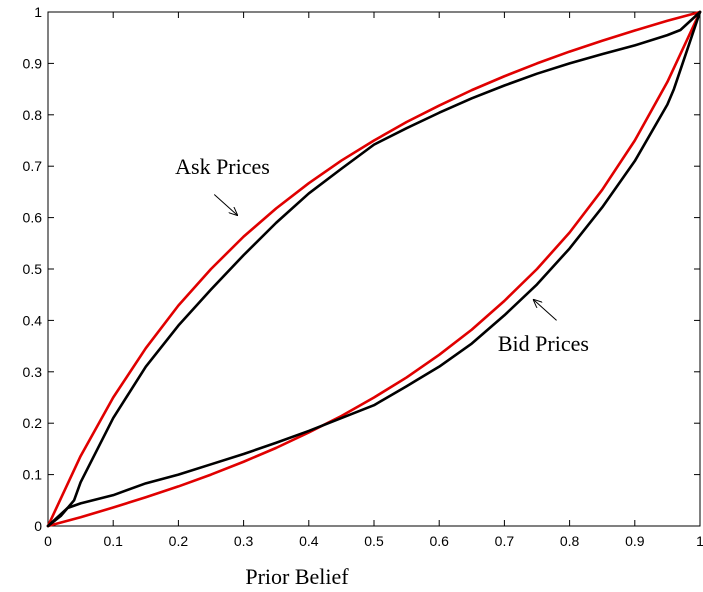  What do you see at coordinates (543, 343) in the screenshot?
I see `annotation-text: Bid Prices` at bounding box center [543, 343].